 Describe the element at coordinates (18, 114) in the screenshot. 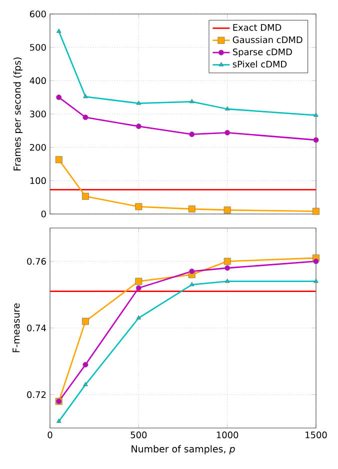

I see `y-axis-title: Frames per second (fps)` at that location.